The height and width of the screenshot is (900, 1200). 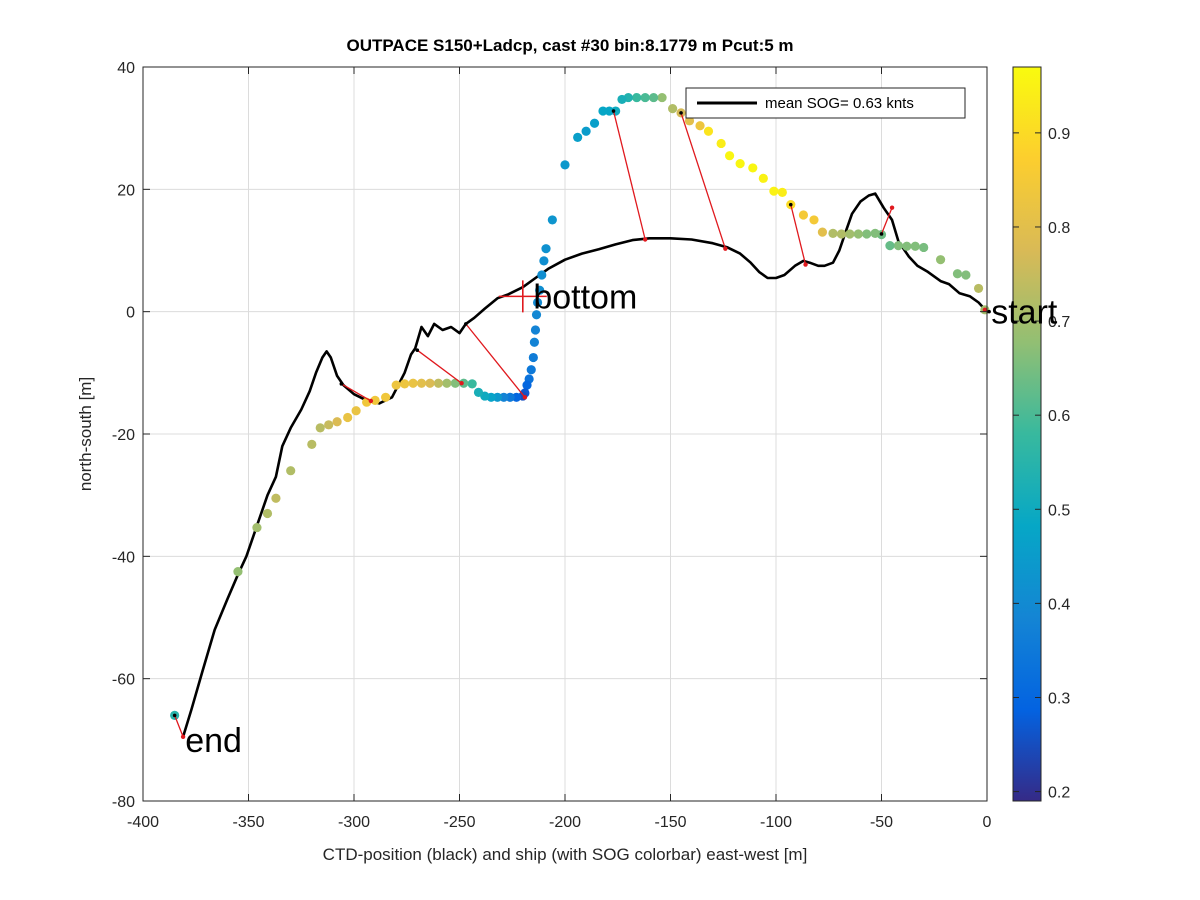 I want to click on x-tick-label: -200, so click(x=565, y=822).